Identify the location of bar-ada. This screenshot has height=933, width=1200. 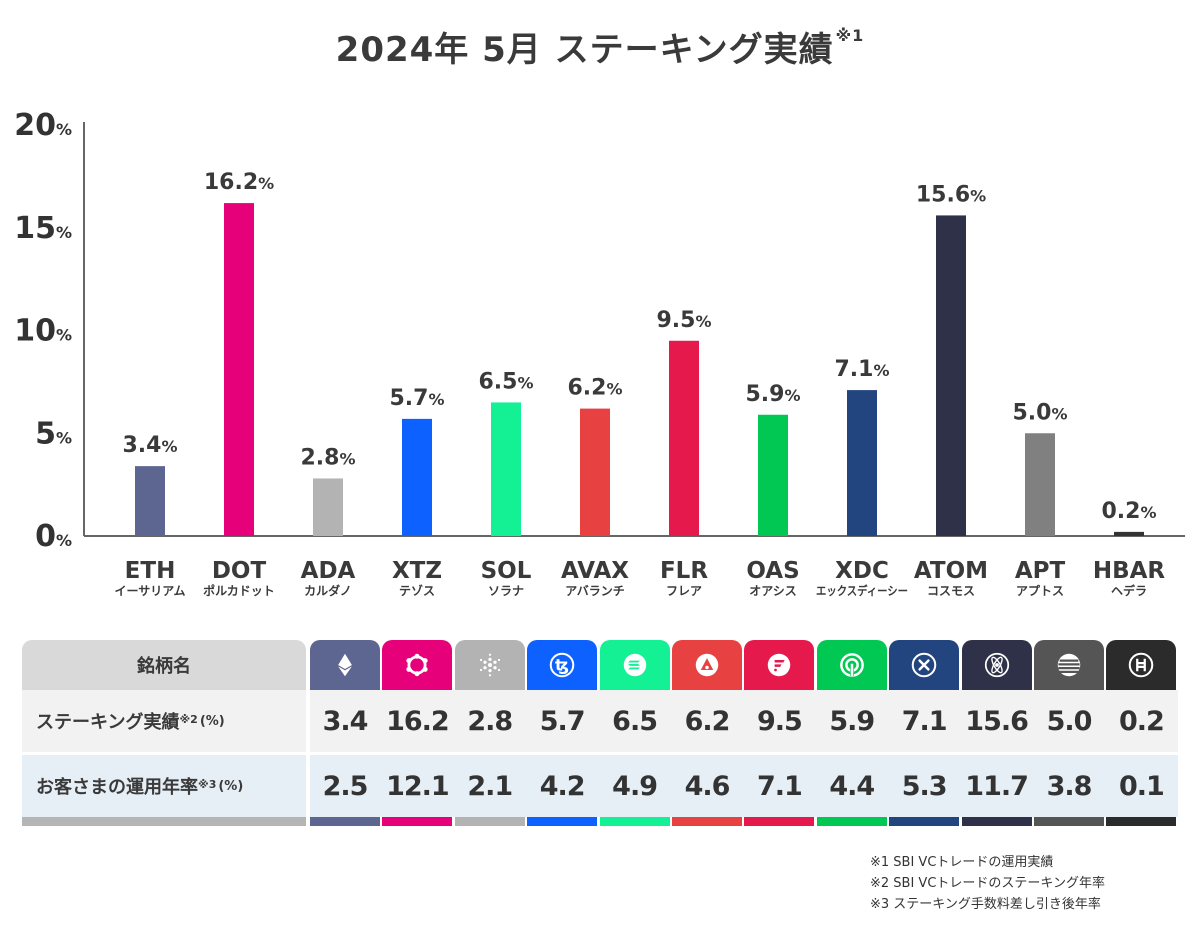
(328, 507).